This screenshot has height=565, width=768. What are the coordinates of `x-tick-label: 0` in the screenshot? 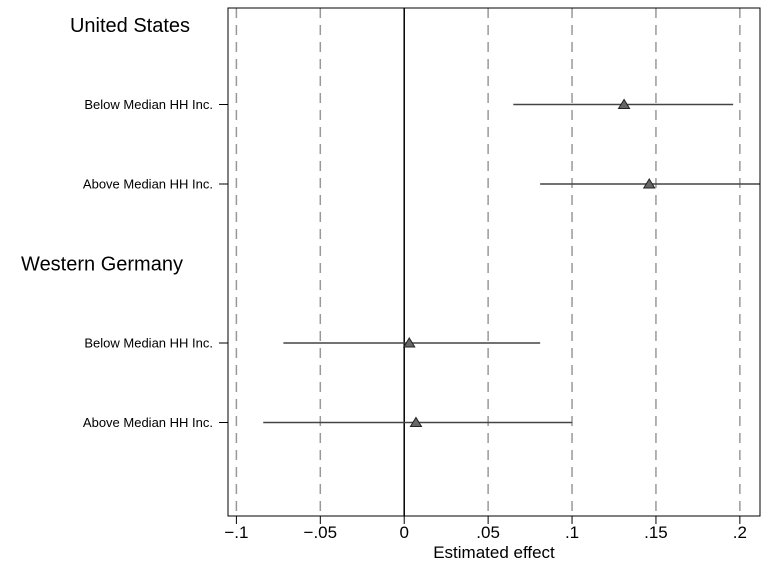 It's located at (403, 532).